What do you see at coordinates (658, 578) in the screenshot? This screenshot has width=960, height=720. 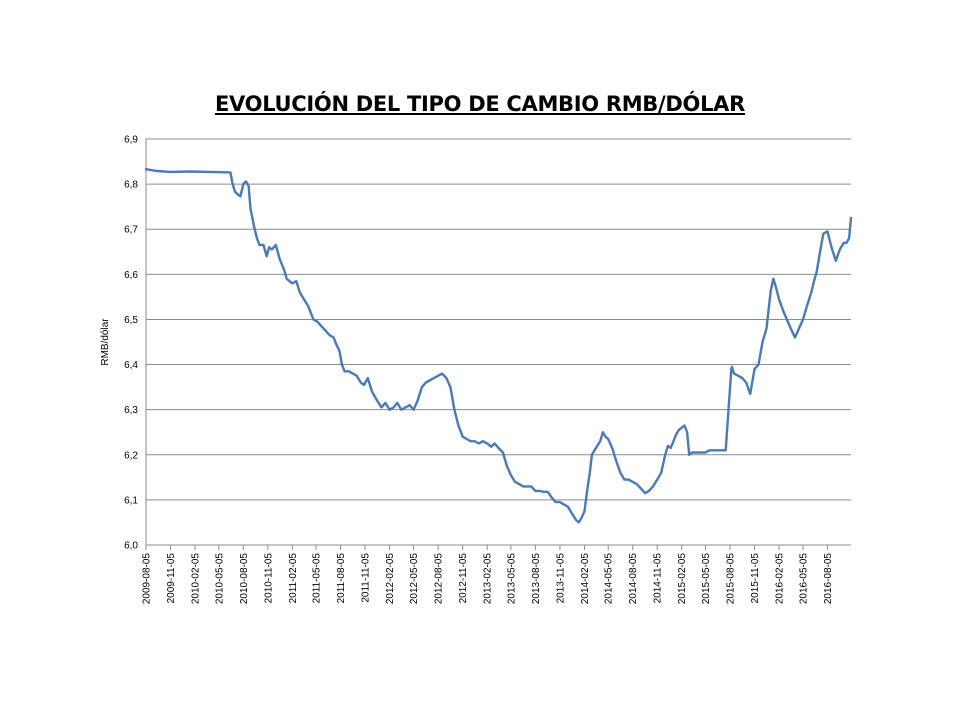 I see `x-tick-label: 2014-11-05` at bounding box center [658, 578].